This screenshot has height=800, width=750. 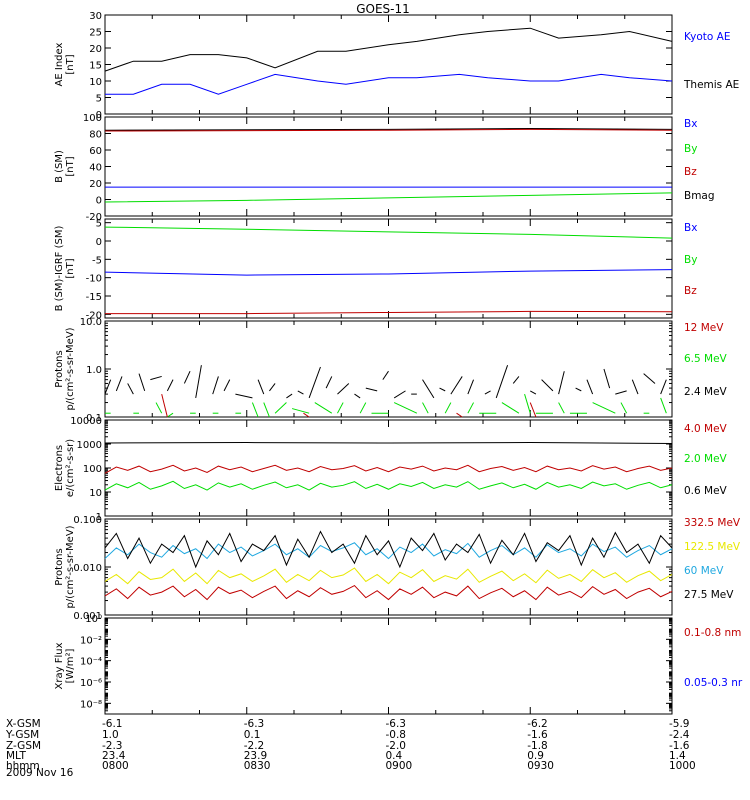 What do you see at coordinates (93, 619) in the screenshot?
I see `y-tick-label: 10⁰` at bounding box center [93, 619].